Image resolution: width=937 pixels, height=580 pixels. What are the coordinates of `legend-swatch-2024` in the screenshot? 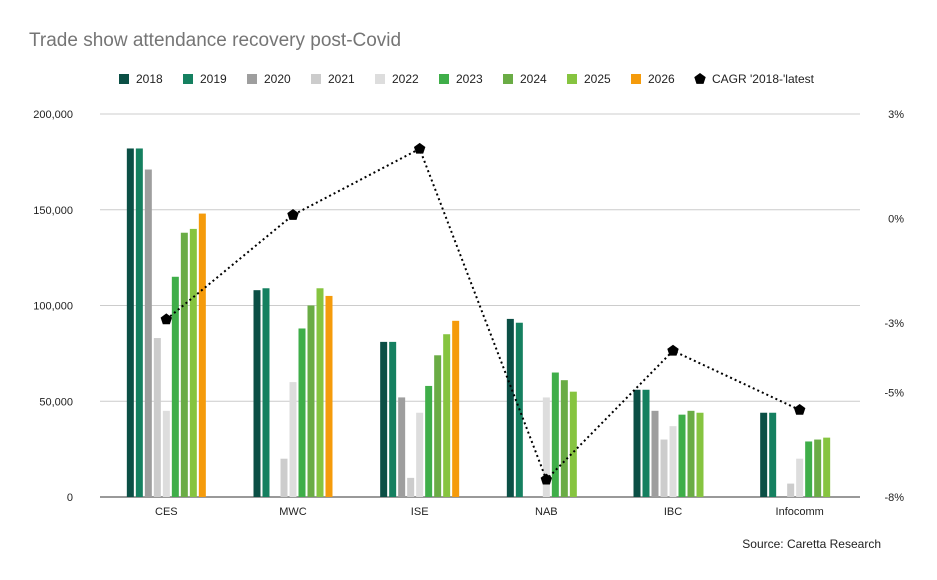 It's located at (508, 79).